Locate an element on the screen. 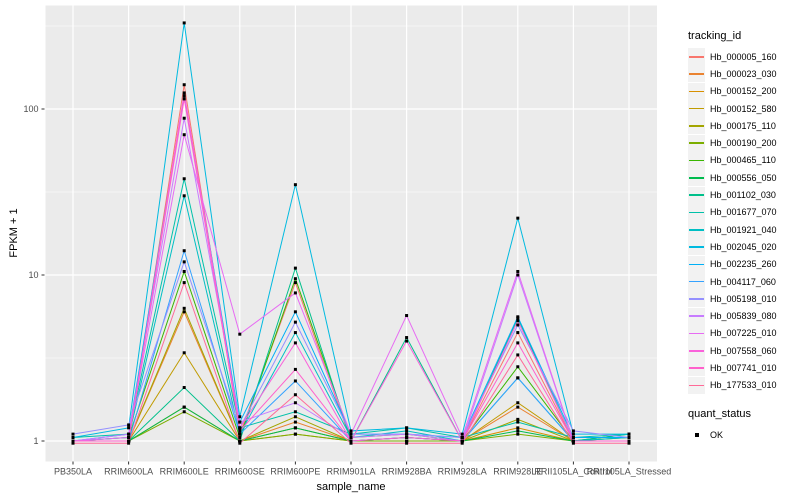 The height and width of the screenshot is (500, 800). legend-label-series: Hb_004117_060 is located at coordinates (743, 281).